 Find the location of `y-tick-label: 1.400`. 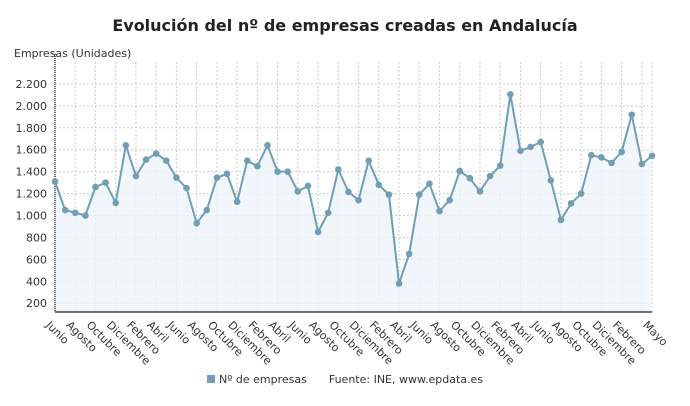

y-tick-label: 1.400 is located at coordinates (32, 172).